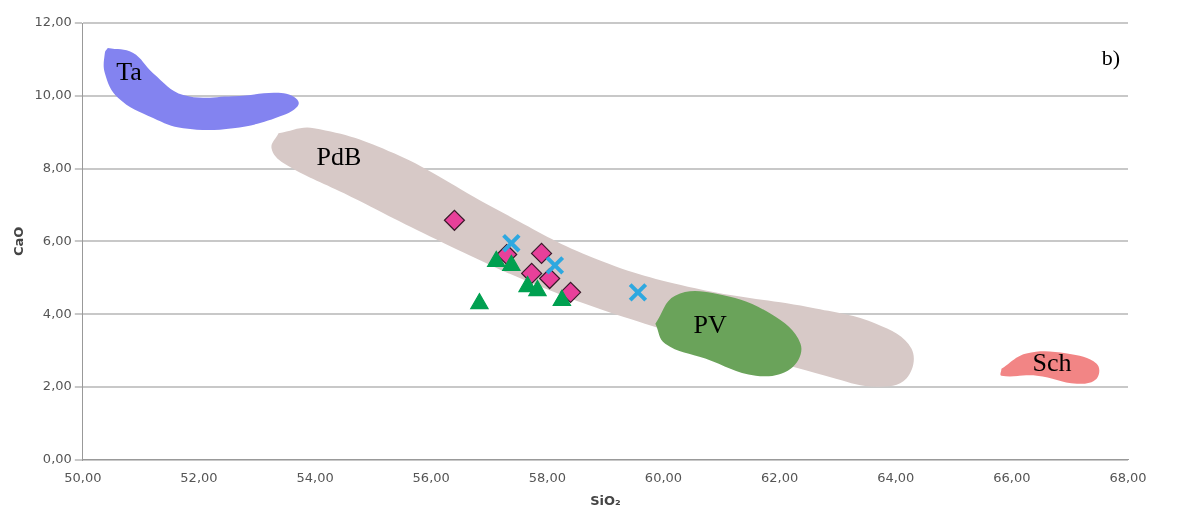 The image size is (1179, 526). What do you see at coordinates (19, 241) in the screenshot?
I see `y-axis-title: CaO` at bounding box center [19, 241].